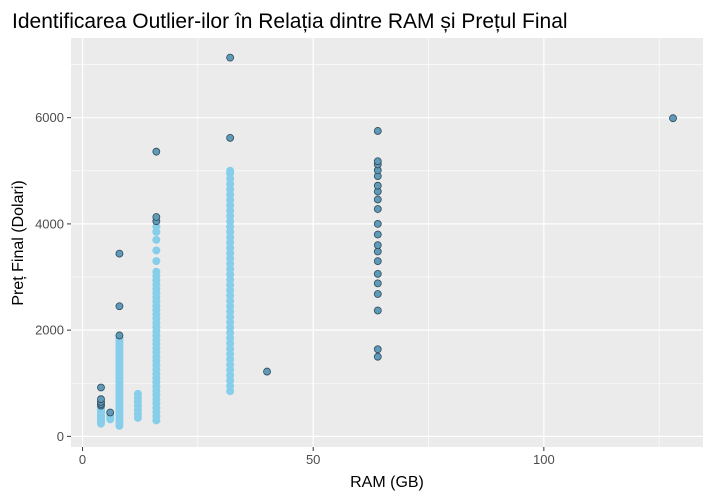 The image size is (713, 500). Describe the element at coordinates (82, 459) in the screenshot. I see `x-tick-label: 0` at that location.